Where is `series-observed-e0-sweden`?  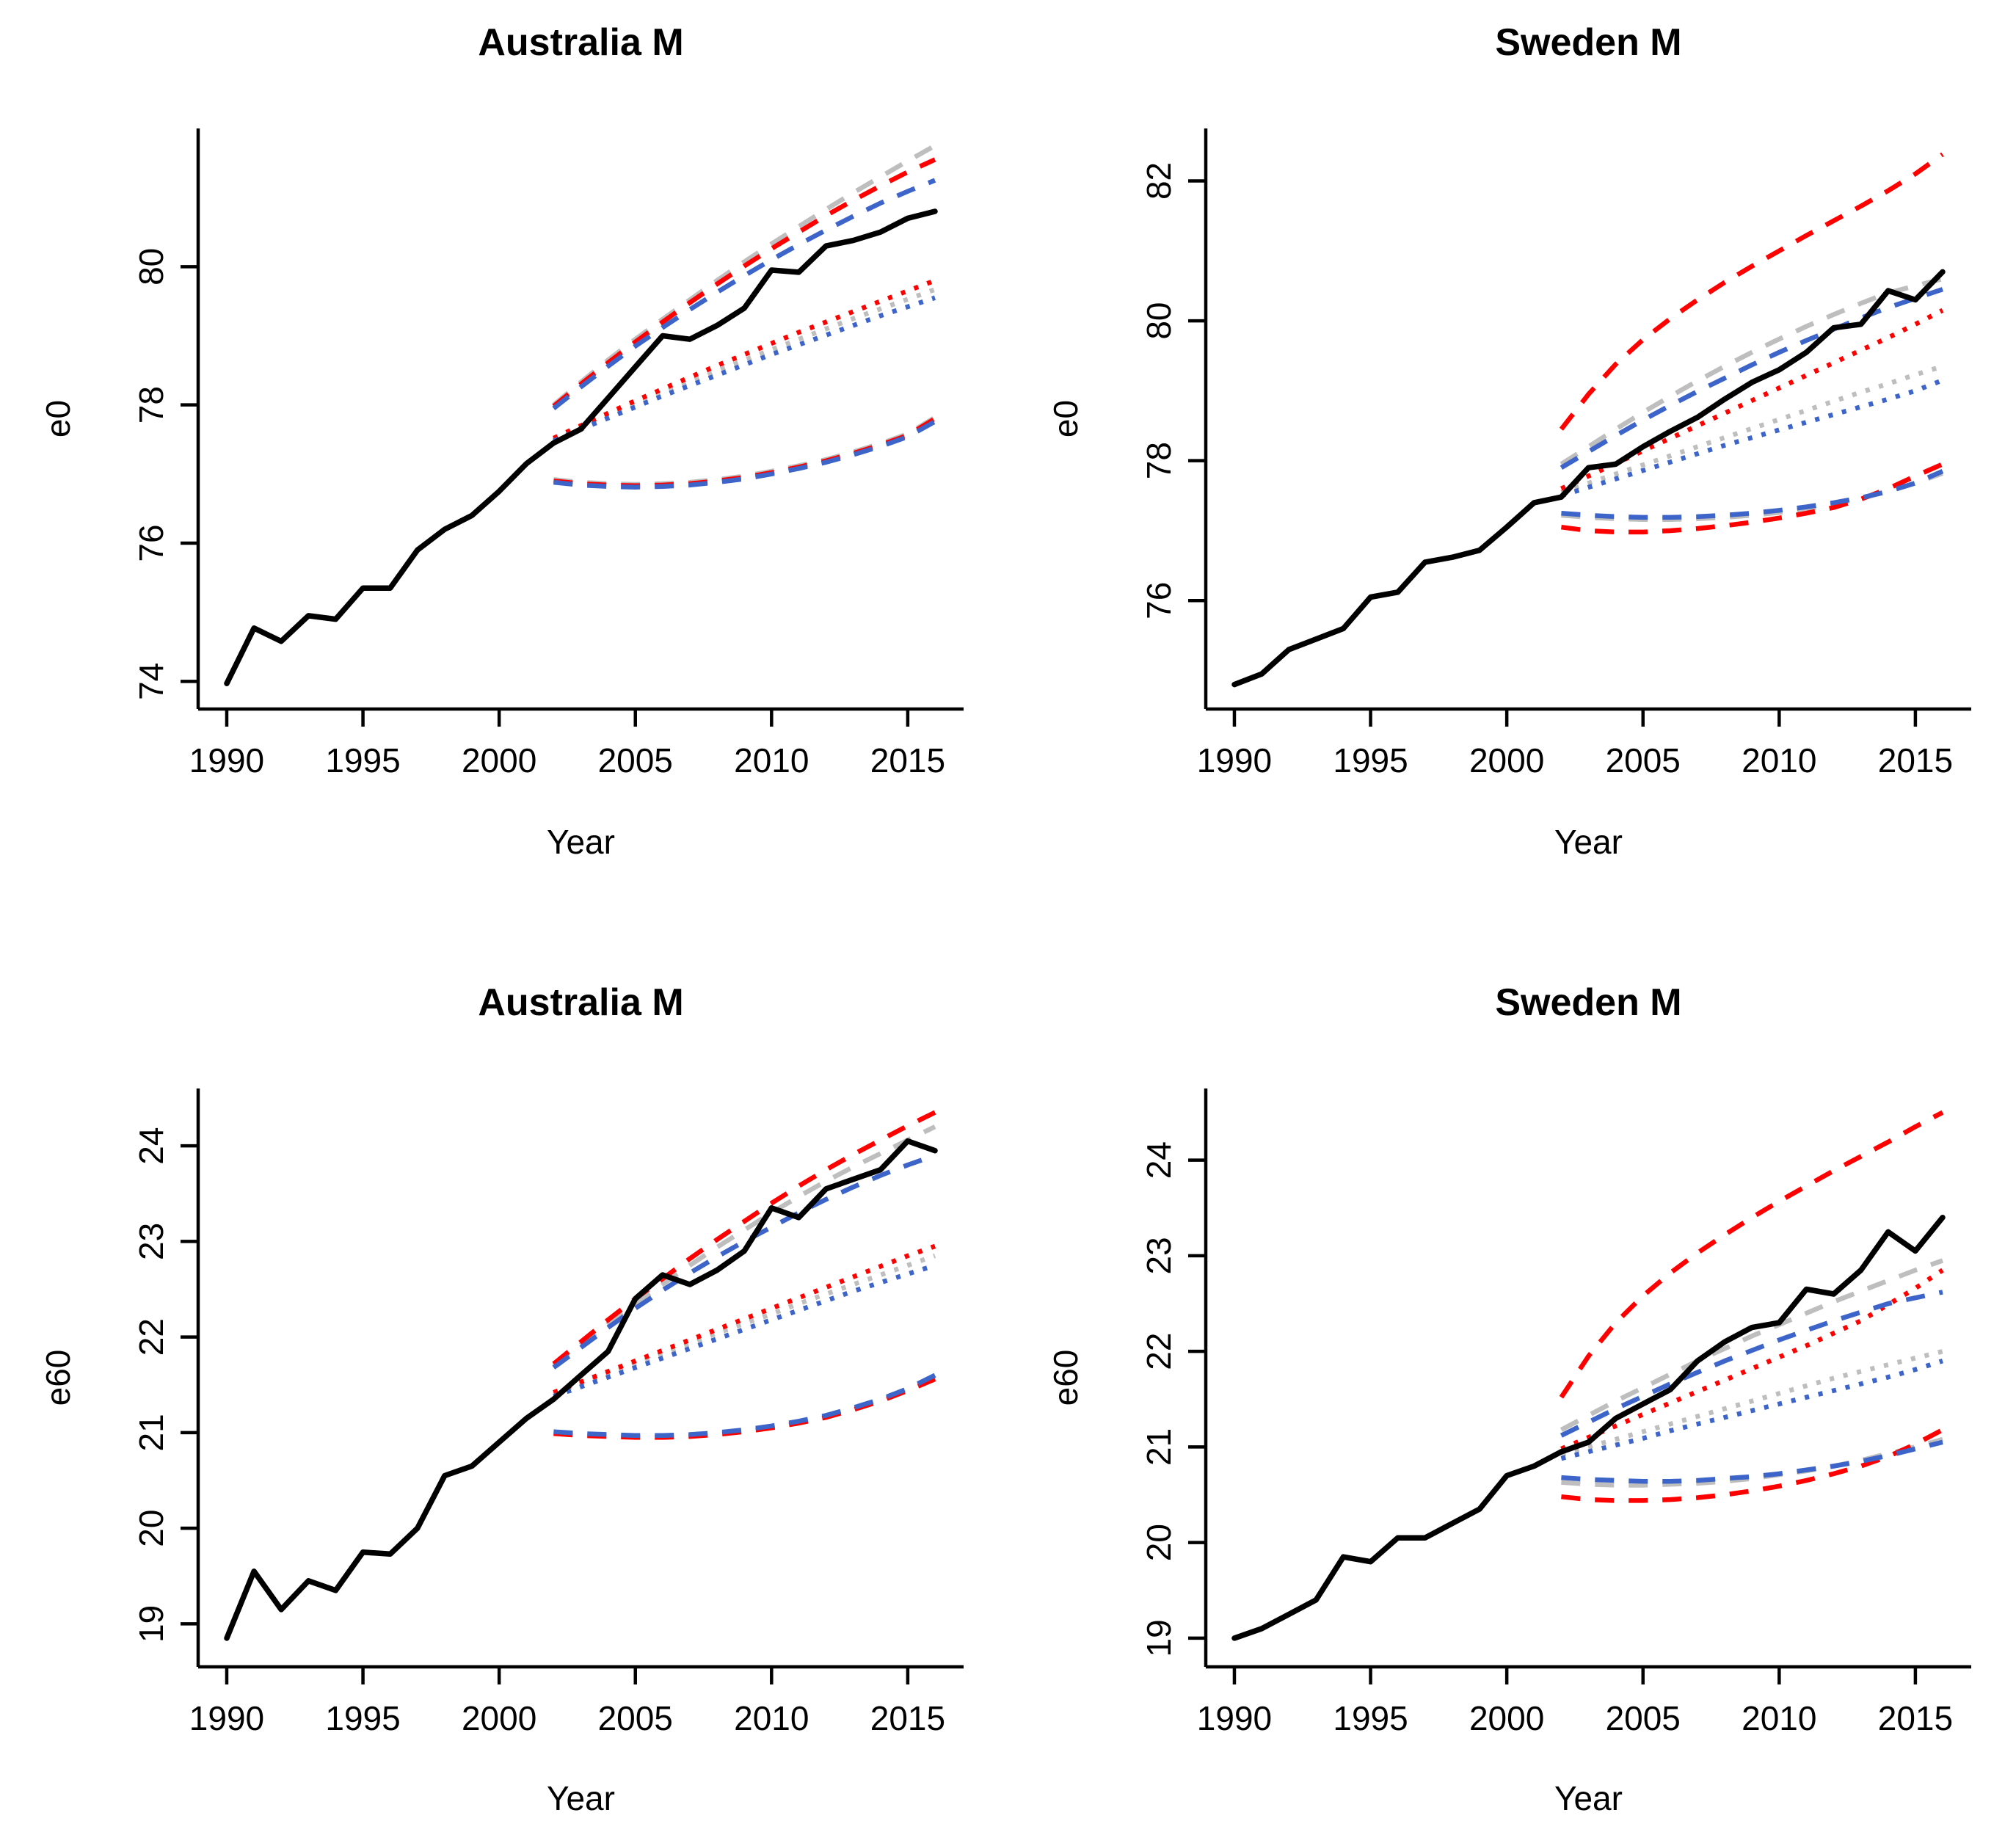
series-observed-e0-sweden is located at coordinates (1588, 479).